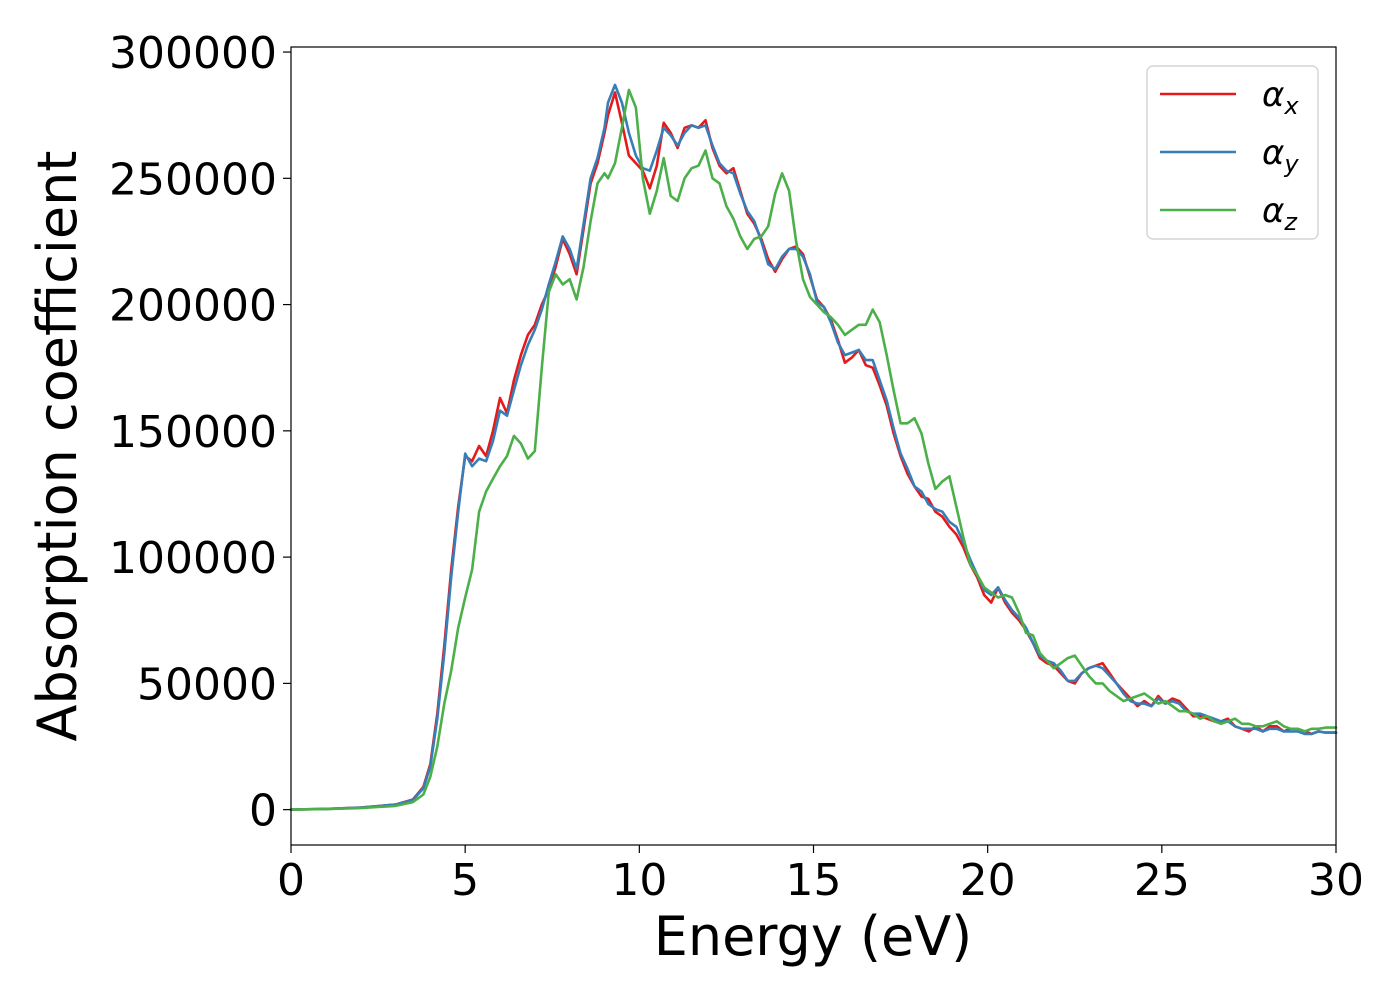  What do you see at coordinates (1162, 880) in the screenshot?
I see `x-tick-label: 25` at bounding box center [1162, 880].